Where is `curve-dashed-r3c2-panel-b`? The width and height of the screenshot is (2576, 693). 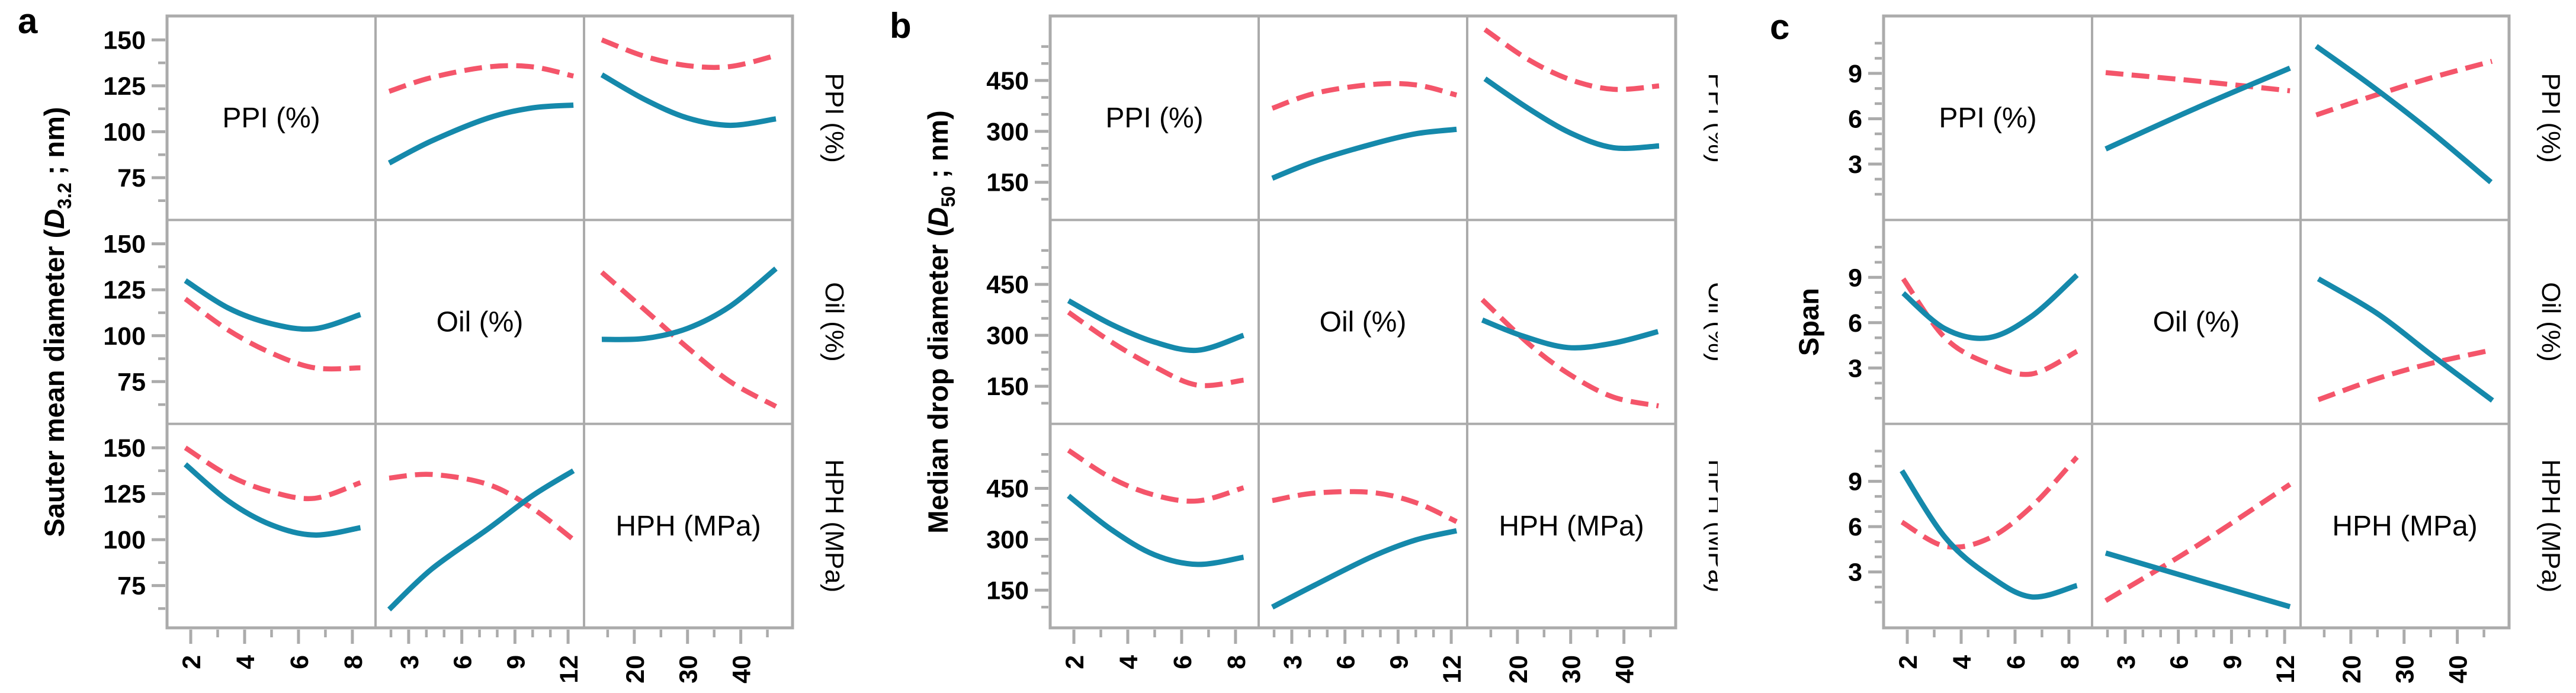 curve-dashed-r3c2-panel-b is located at coordinates (1365, 506).